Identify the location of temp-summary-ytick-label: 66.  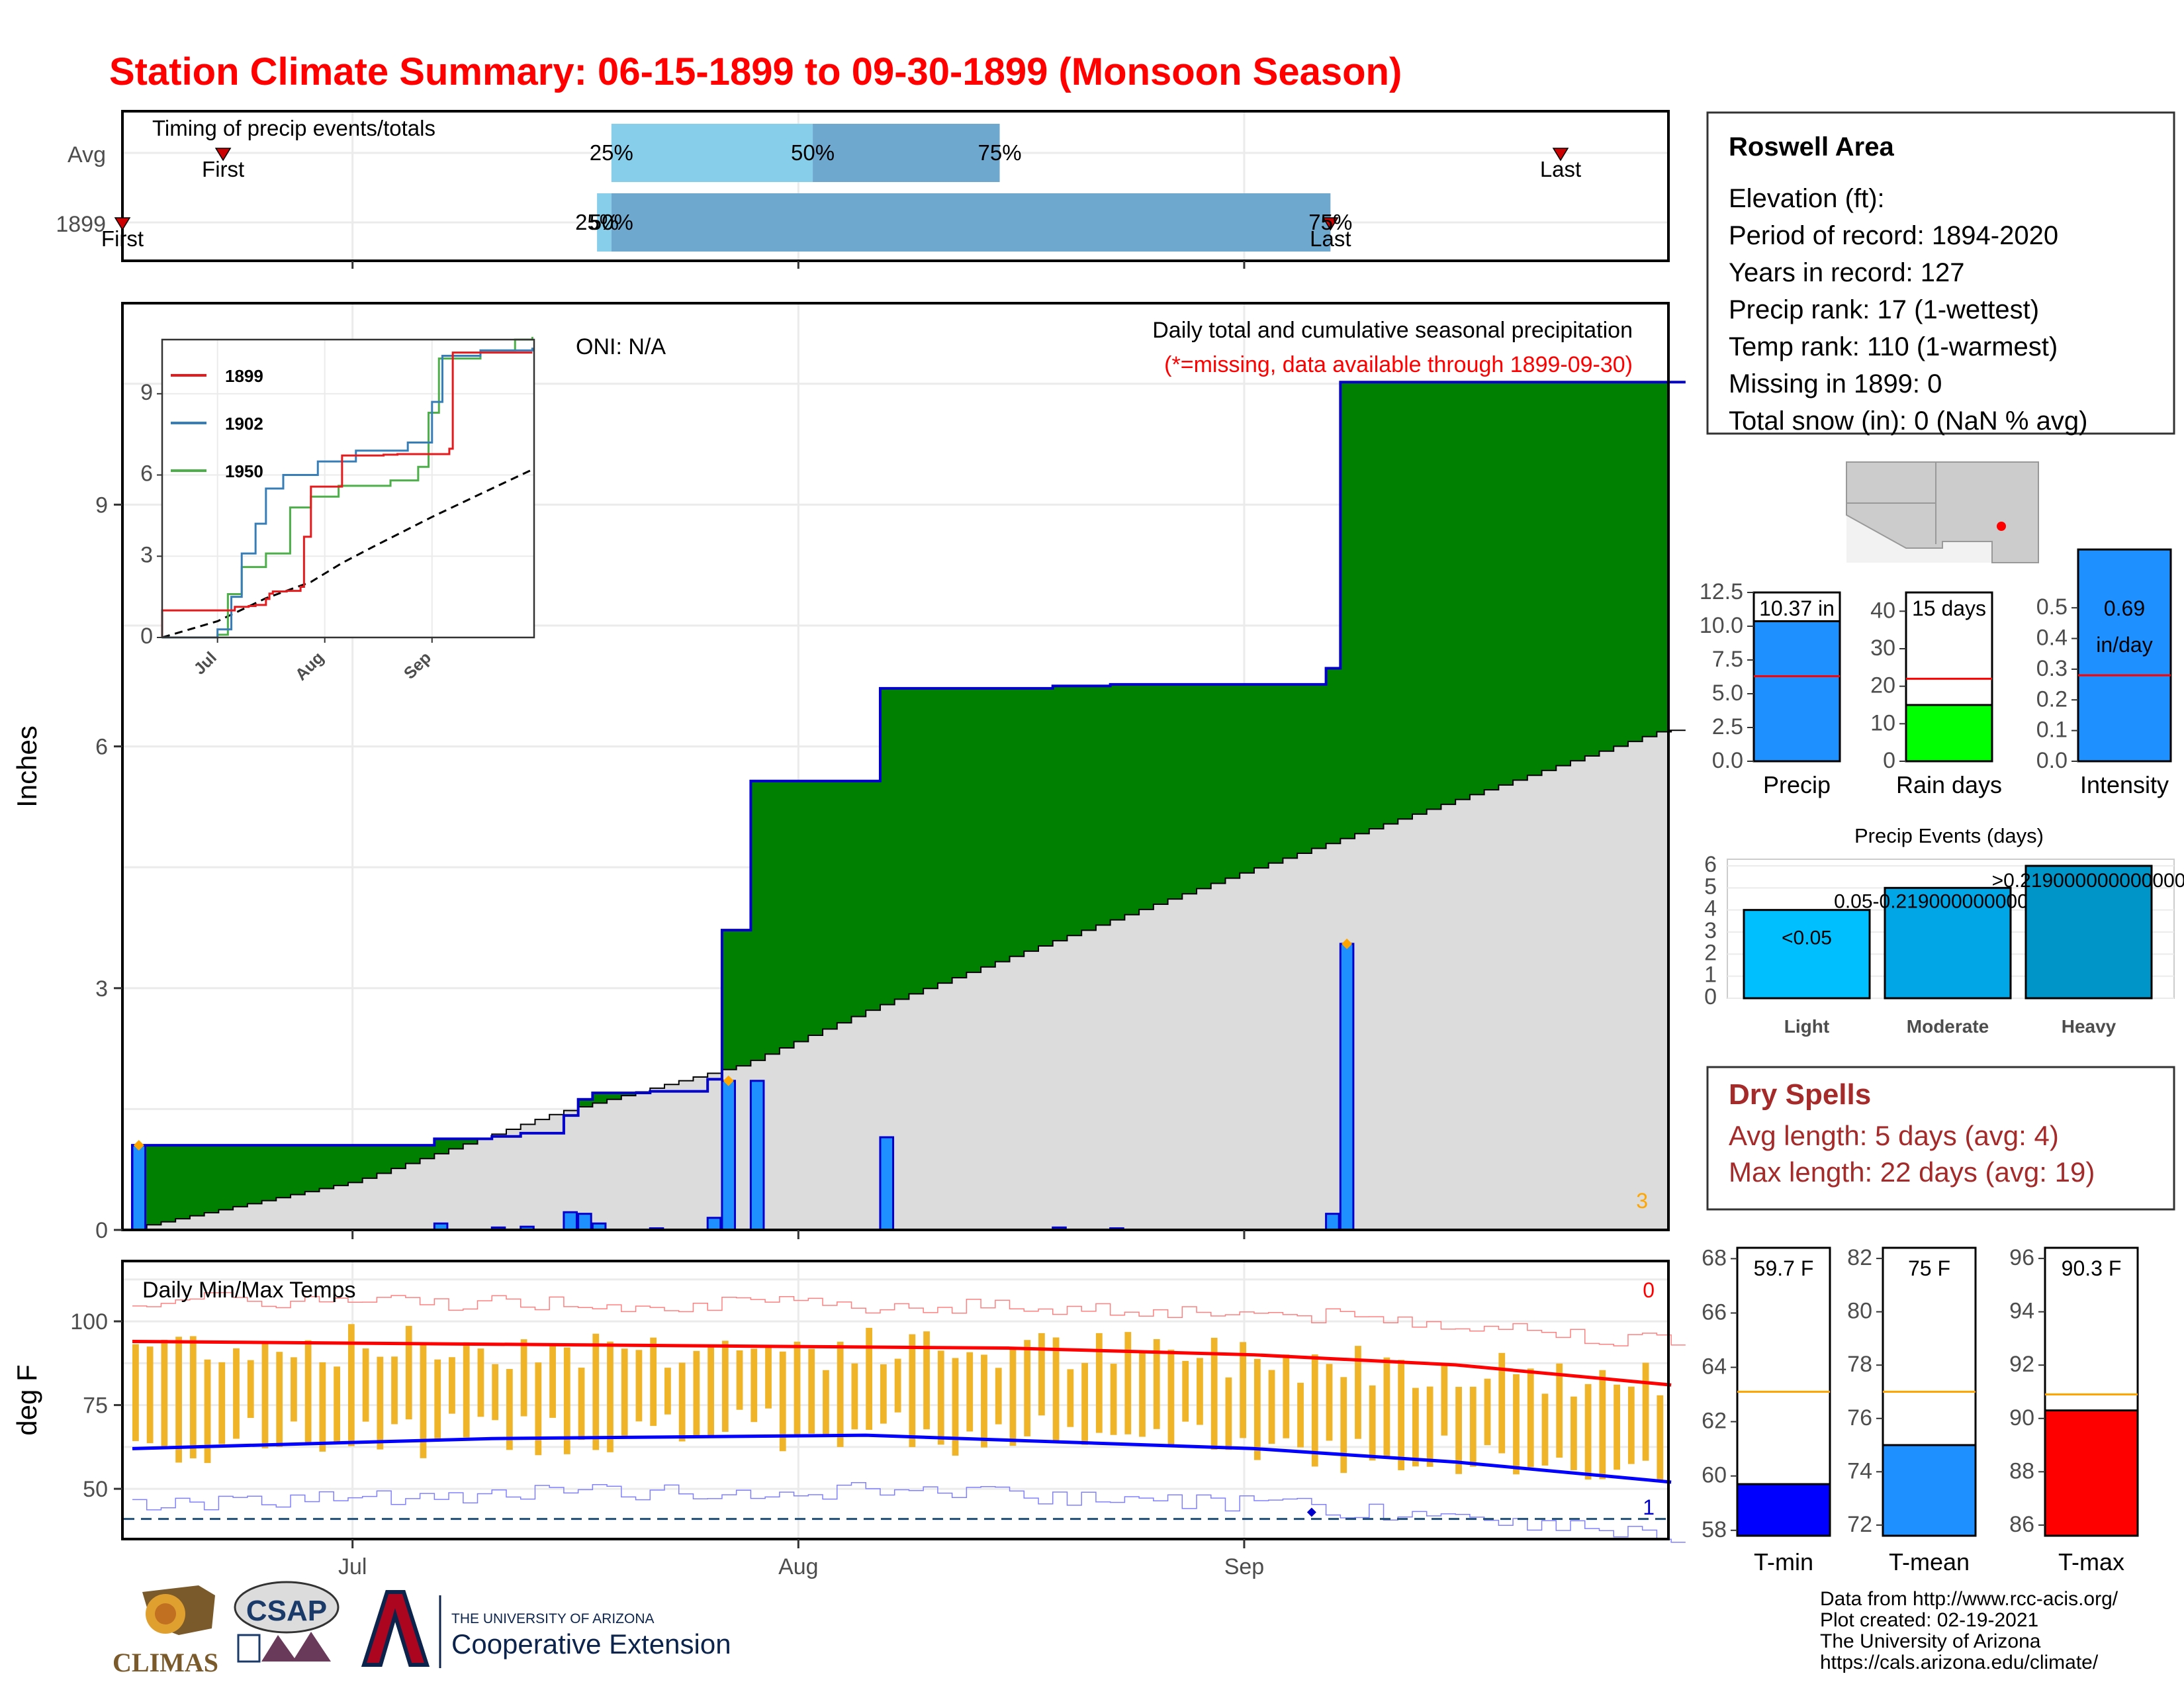
(1715, 1312).